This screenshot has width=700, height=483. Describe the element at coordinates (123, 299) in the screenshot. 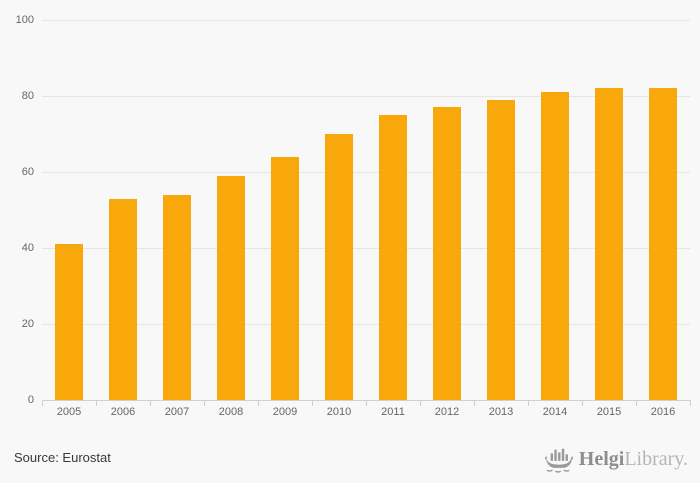

I see `bar-2006` at that location.